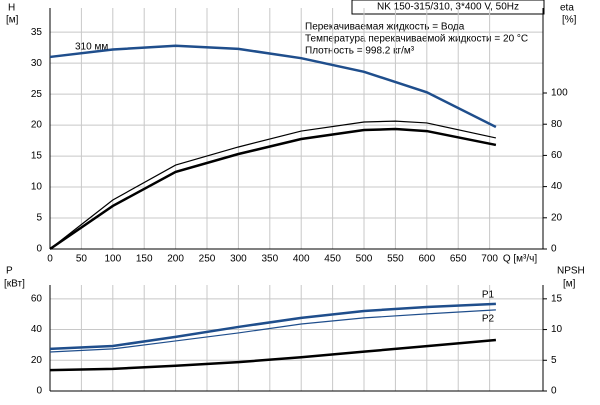 The height and width of the screenshot is (405, 600). What do you see at coordinates (14, 284) in the screenshot?
I see `y-unit: [кВт]` at bounding box center [14, 284].